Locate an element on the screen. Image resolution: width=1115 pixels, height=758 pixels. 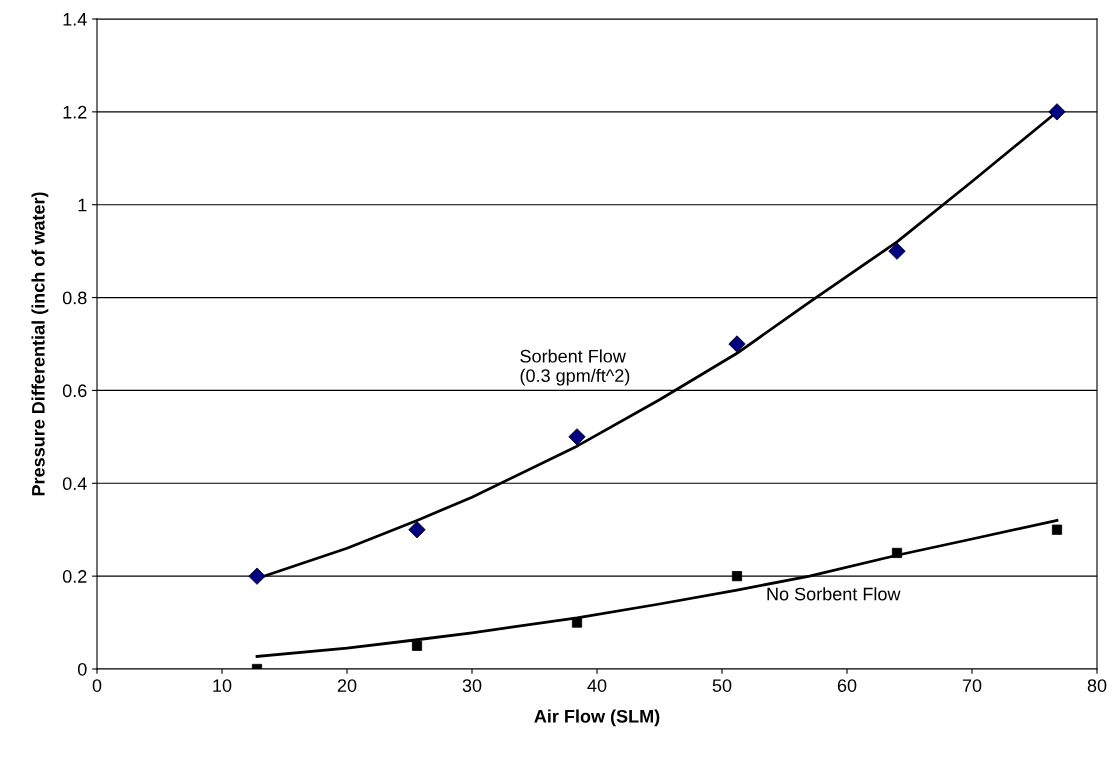
x-tick-label: 70 is located at coordinates (972, 685).